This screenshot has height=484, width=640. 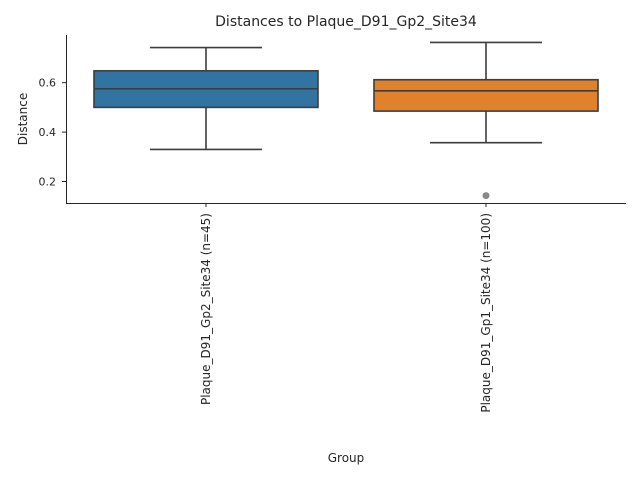 I want to click on y-tick-label: 0.6, so click(x=48, y=83).